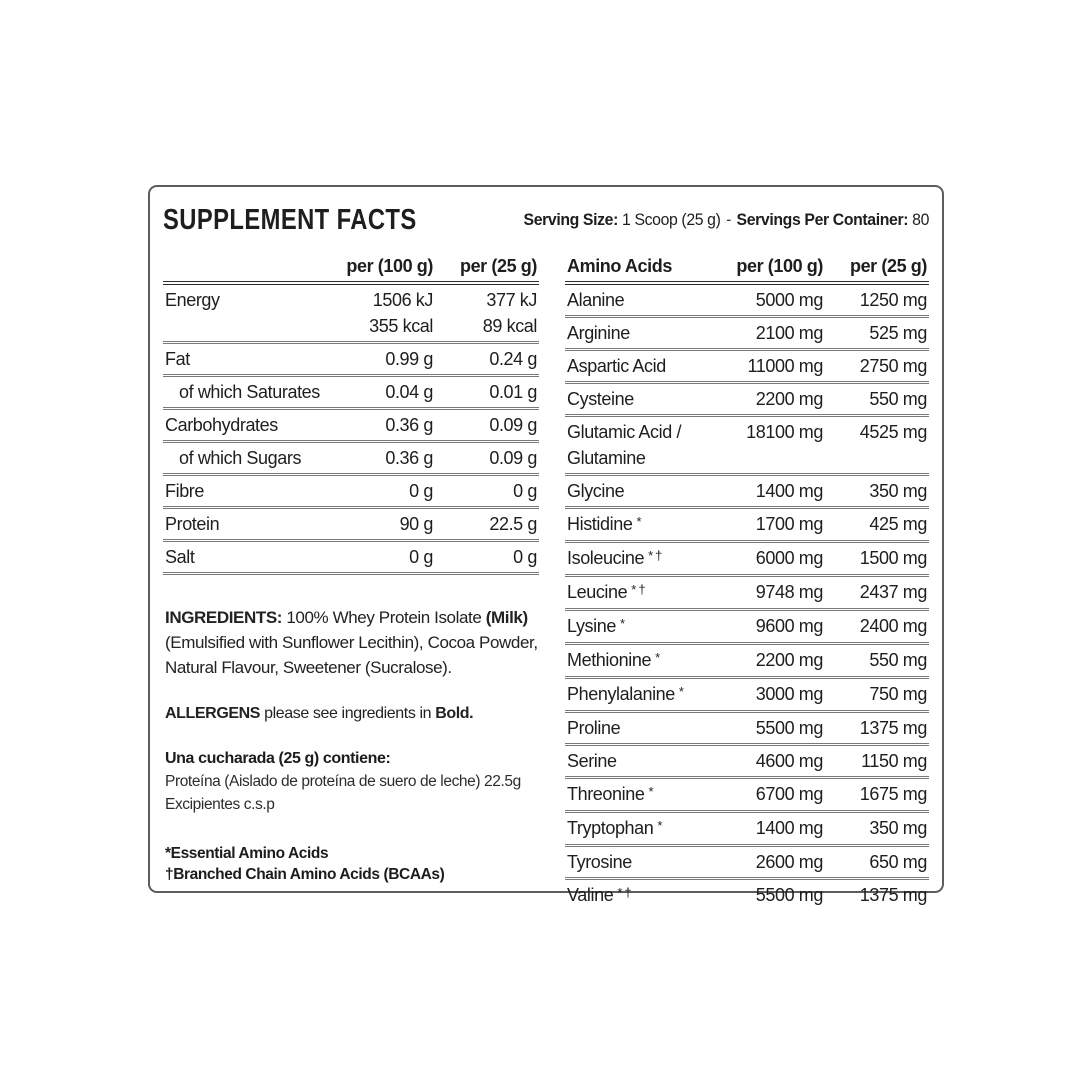 The image size is (1080, 1080). What do you see at coordinates (747, 560) in the screenshot?
I see `table-row: Isoleucine *† 6000 mg 1500 mg` at bounding box center [747, 560].